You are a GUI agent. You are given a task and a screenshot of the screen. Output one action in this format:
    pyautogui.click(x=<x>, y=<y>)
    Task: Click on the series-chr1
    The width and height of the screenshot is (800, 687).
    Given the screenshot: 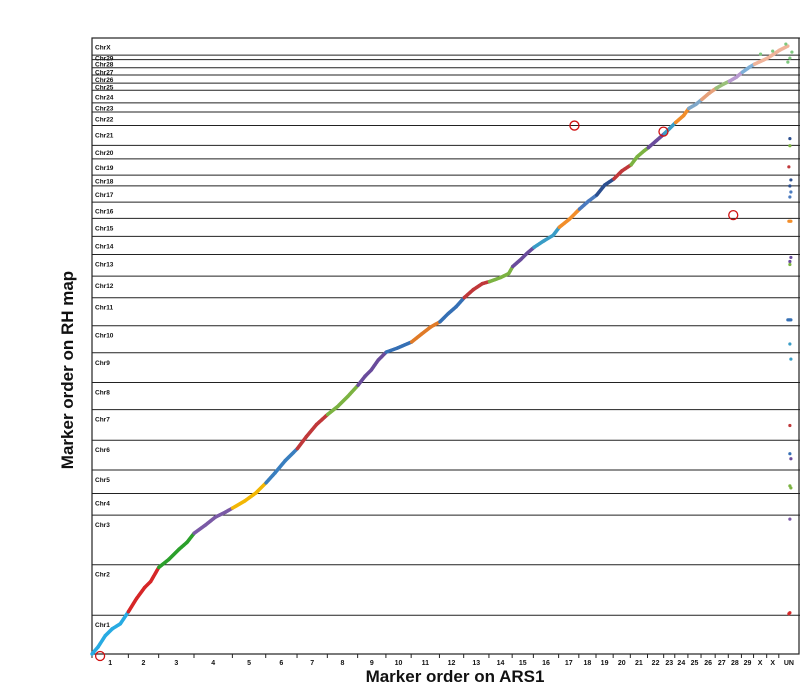 What is the action you would take?
    pyautogui.click(x=110, y=633)
    